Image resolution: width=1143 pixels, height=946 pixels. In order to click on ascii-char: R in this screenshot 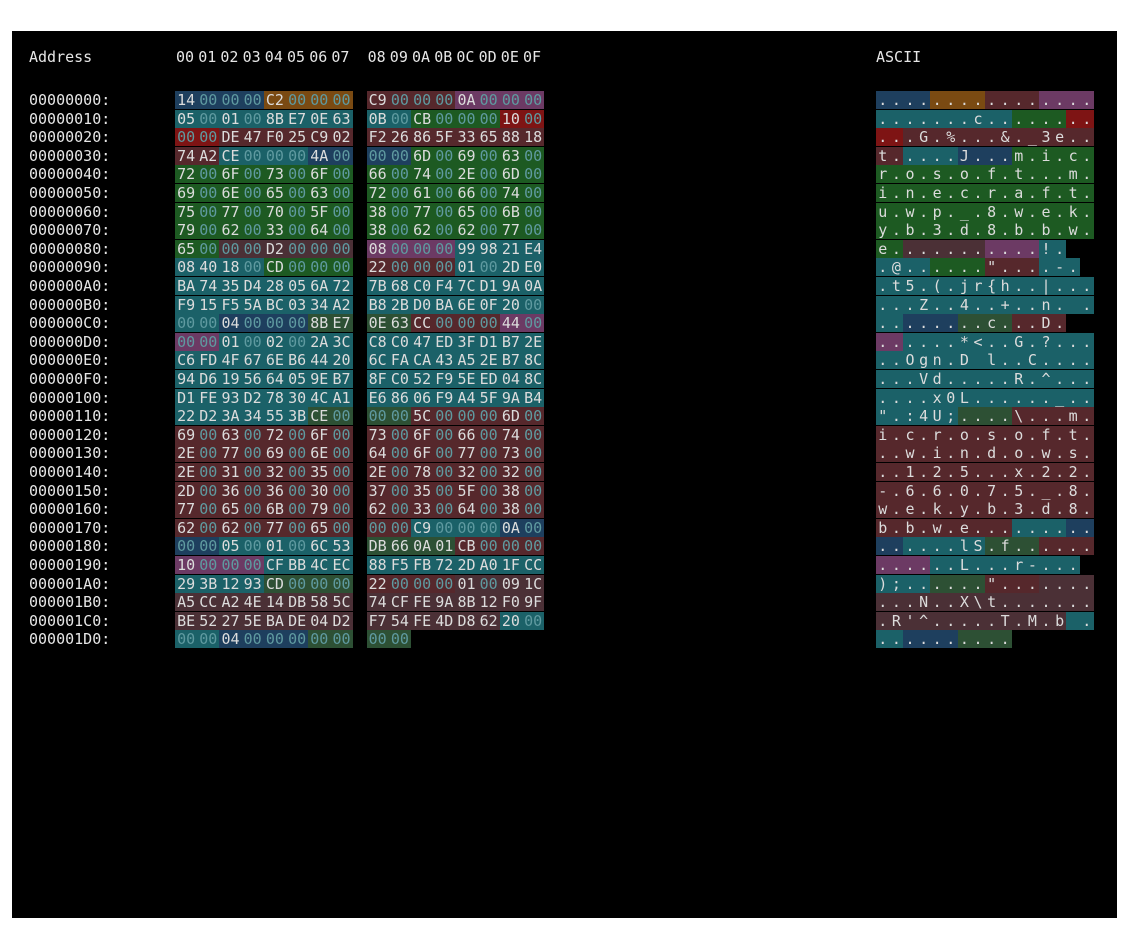, I will do `click(896, 620)`.